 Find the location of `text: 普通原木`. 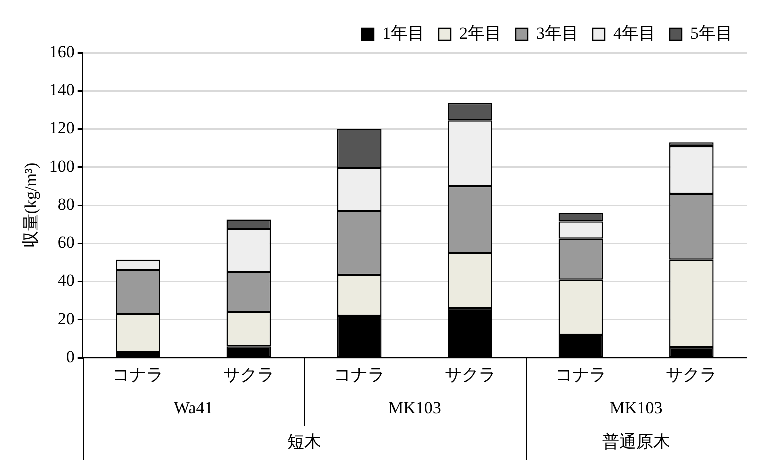

text: 普通原木 is located at coordinates (636, 442).